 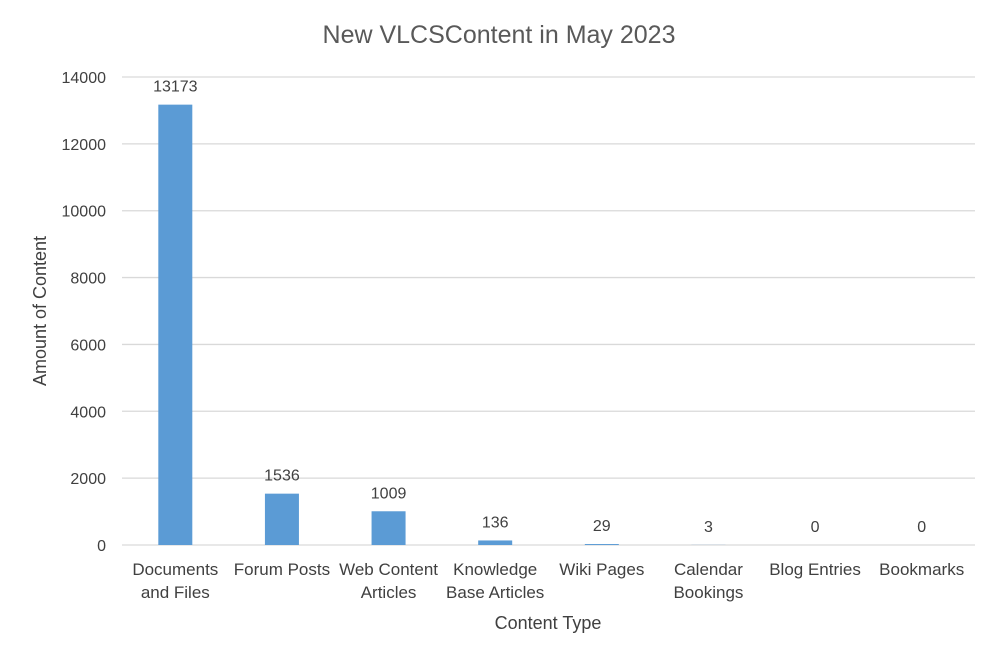 I want to click on data-label: 136, so click(x=495, y=522).